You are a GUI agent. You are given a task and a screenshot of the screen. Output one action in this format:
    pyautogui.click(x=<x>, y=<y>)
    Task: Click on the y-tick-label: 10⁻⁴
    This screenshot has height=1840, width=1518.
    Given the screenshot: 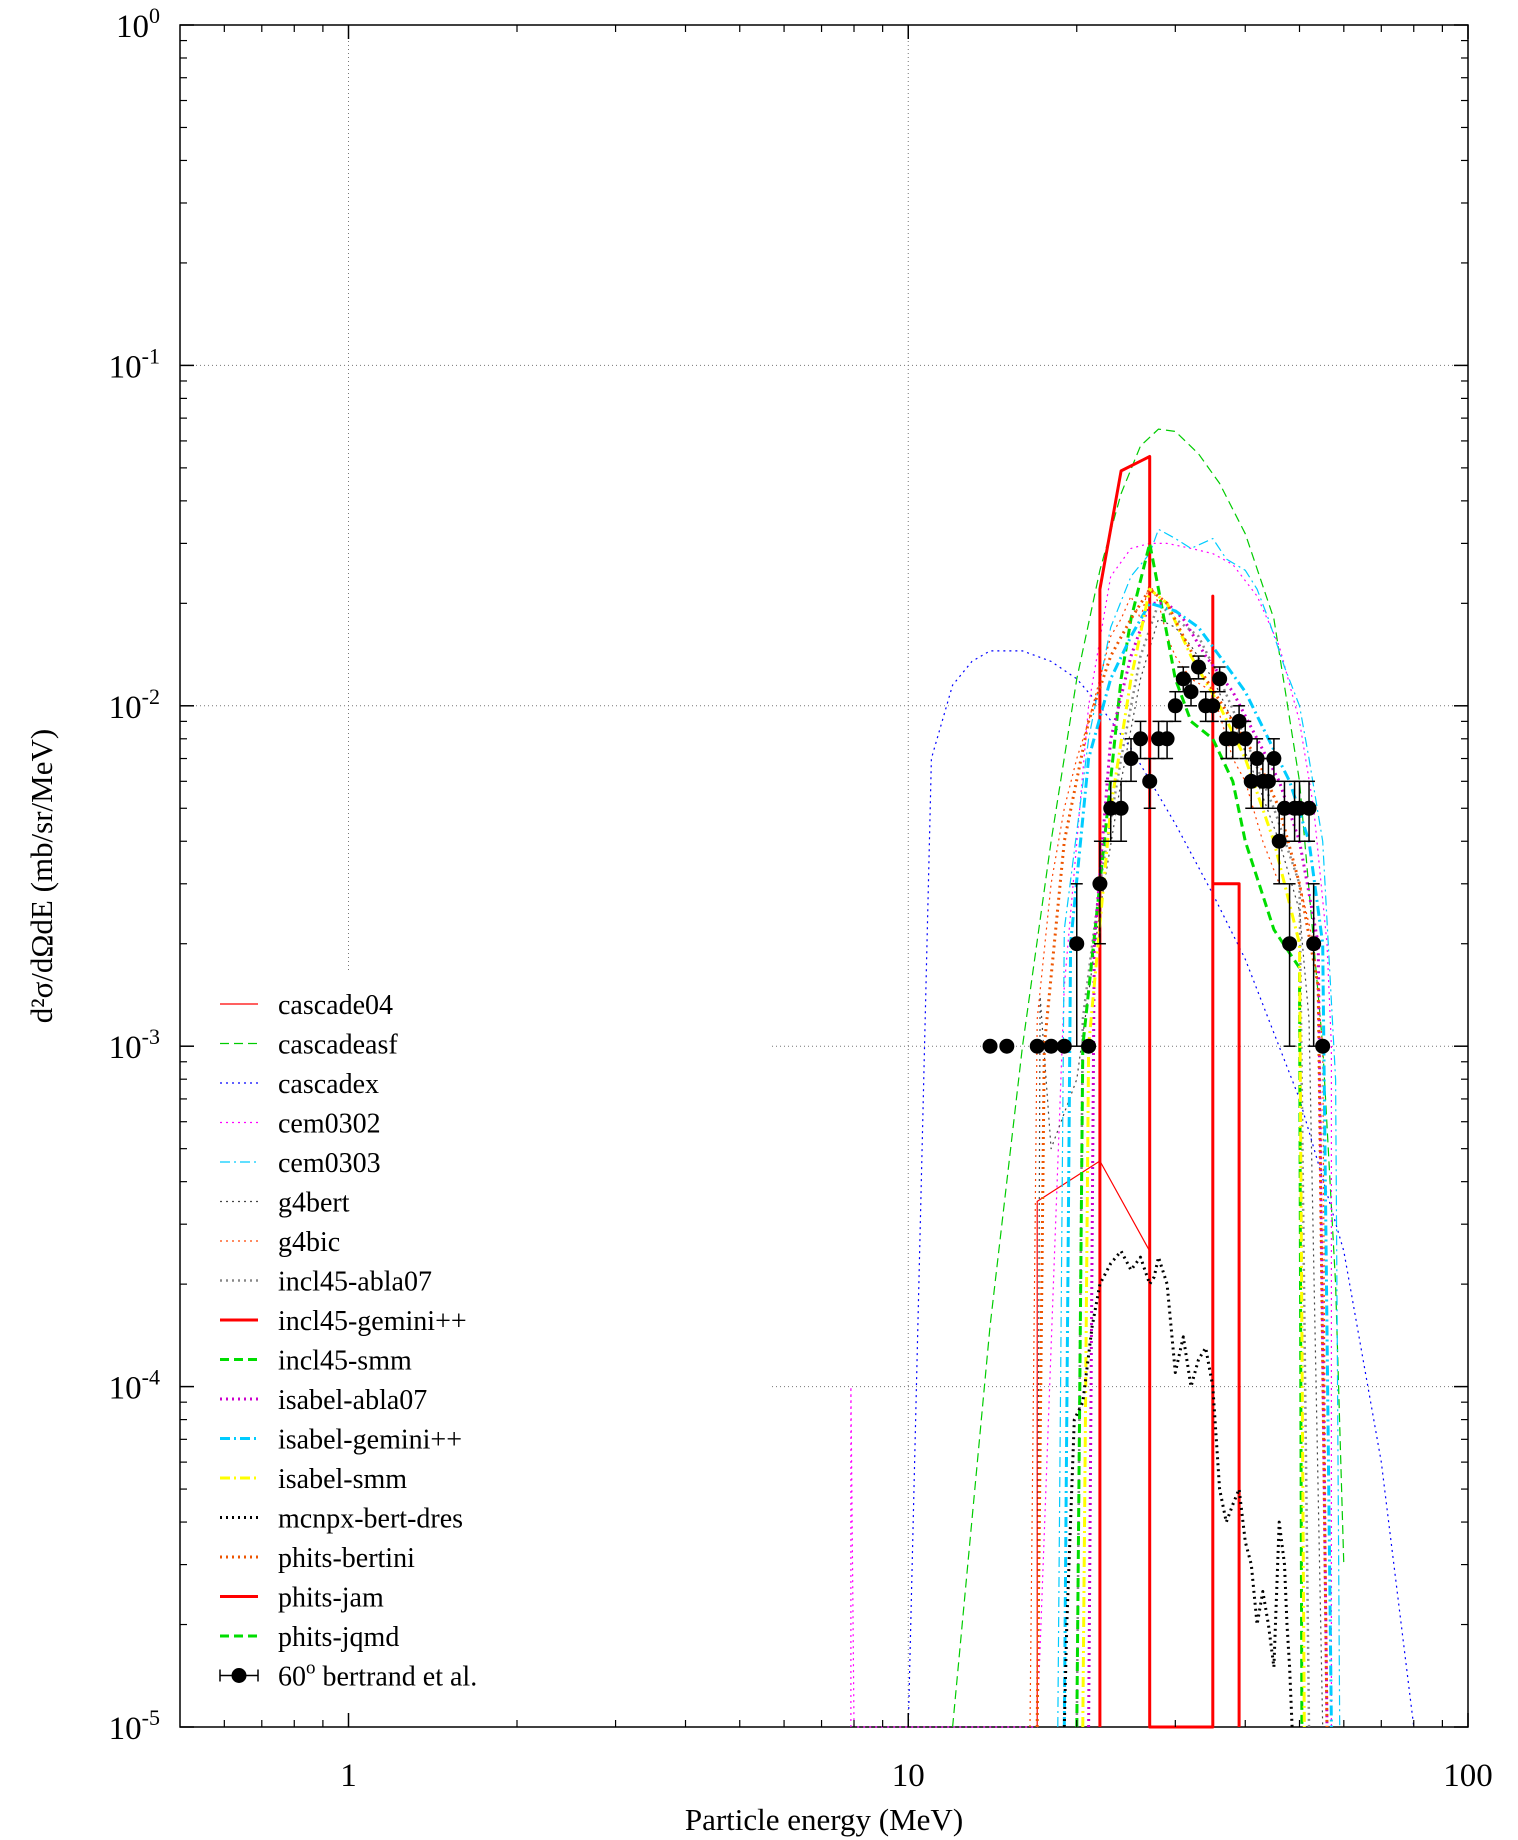 What is the action you would take?
    pyautogui.click(x=134, y=1386)
    